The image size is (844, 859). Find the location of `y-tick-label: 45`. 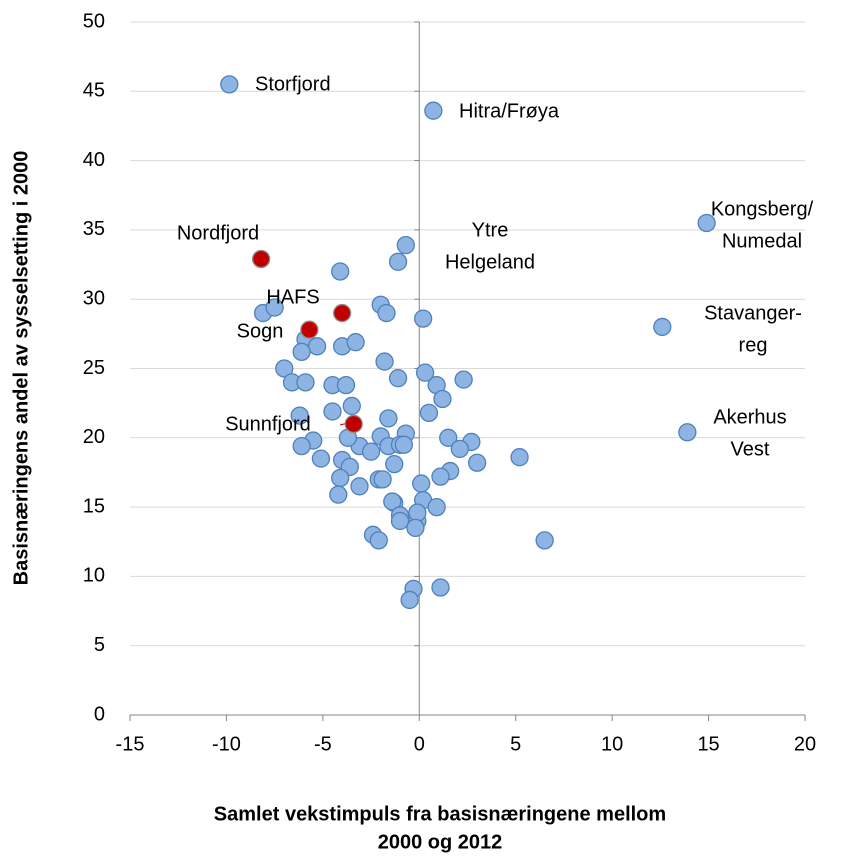

y-tick-label: 45 is located at coordinates (94, 91).